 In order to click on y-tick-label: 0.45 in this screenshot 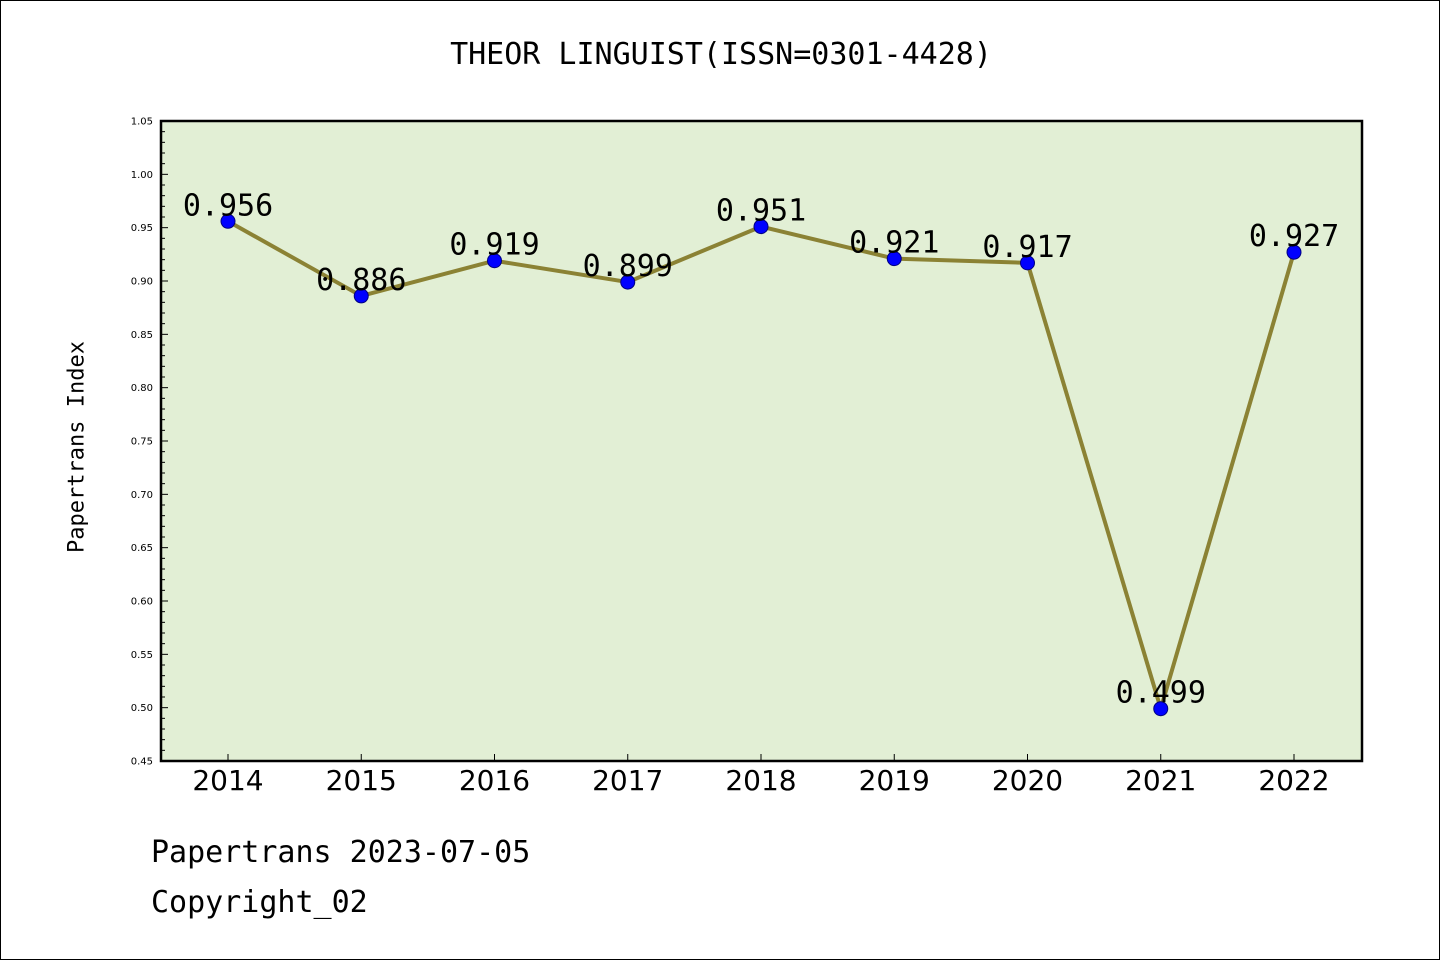, I will do `click(142, 762)`.